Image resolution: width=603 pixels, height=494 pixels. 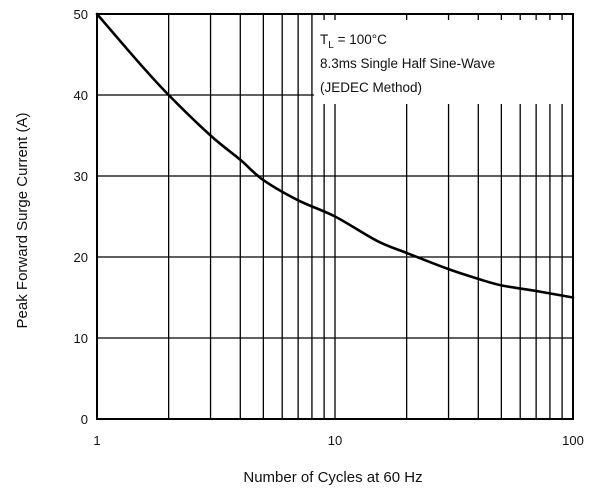 I want to click on annotation-line: TL = 100°C, so click(x=353, y=41).